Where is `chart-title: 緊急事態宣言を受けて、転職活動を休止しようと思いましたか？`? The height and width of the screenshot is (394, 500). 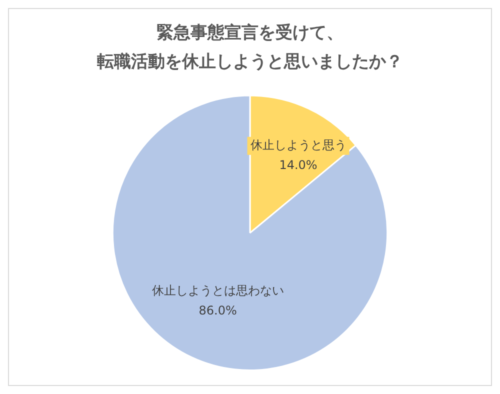 chart-title: 緊急事態宣言を受けて、転職活動を休止しようと思いましたか？ is located at coordinates (249, 47).